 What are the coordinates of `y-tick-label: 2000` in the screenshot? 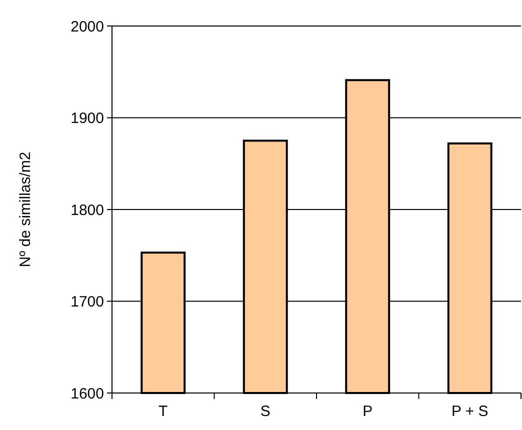 It's located at (87, 27).